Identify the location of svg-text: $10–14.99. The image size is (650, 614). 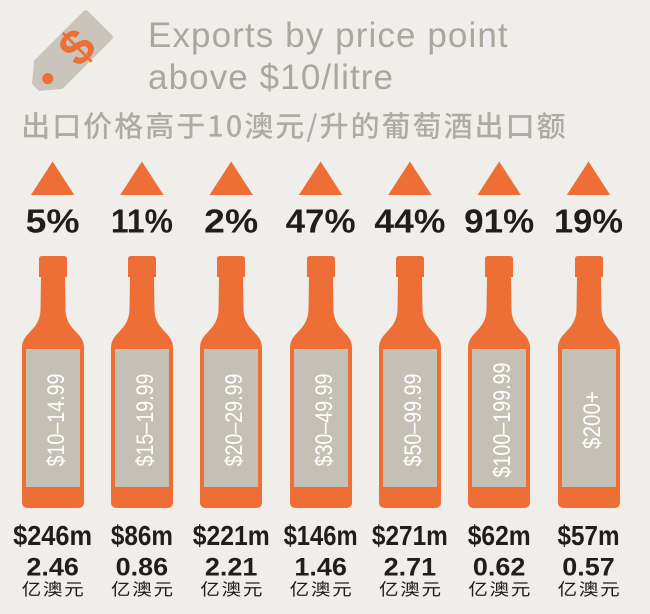
(55, 420).